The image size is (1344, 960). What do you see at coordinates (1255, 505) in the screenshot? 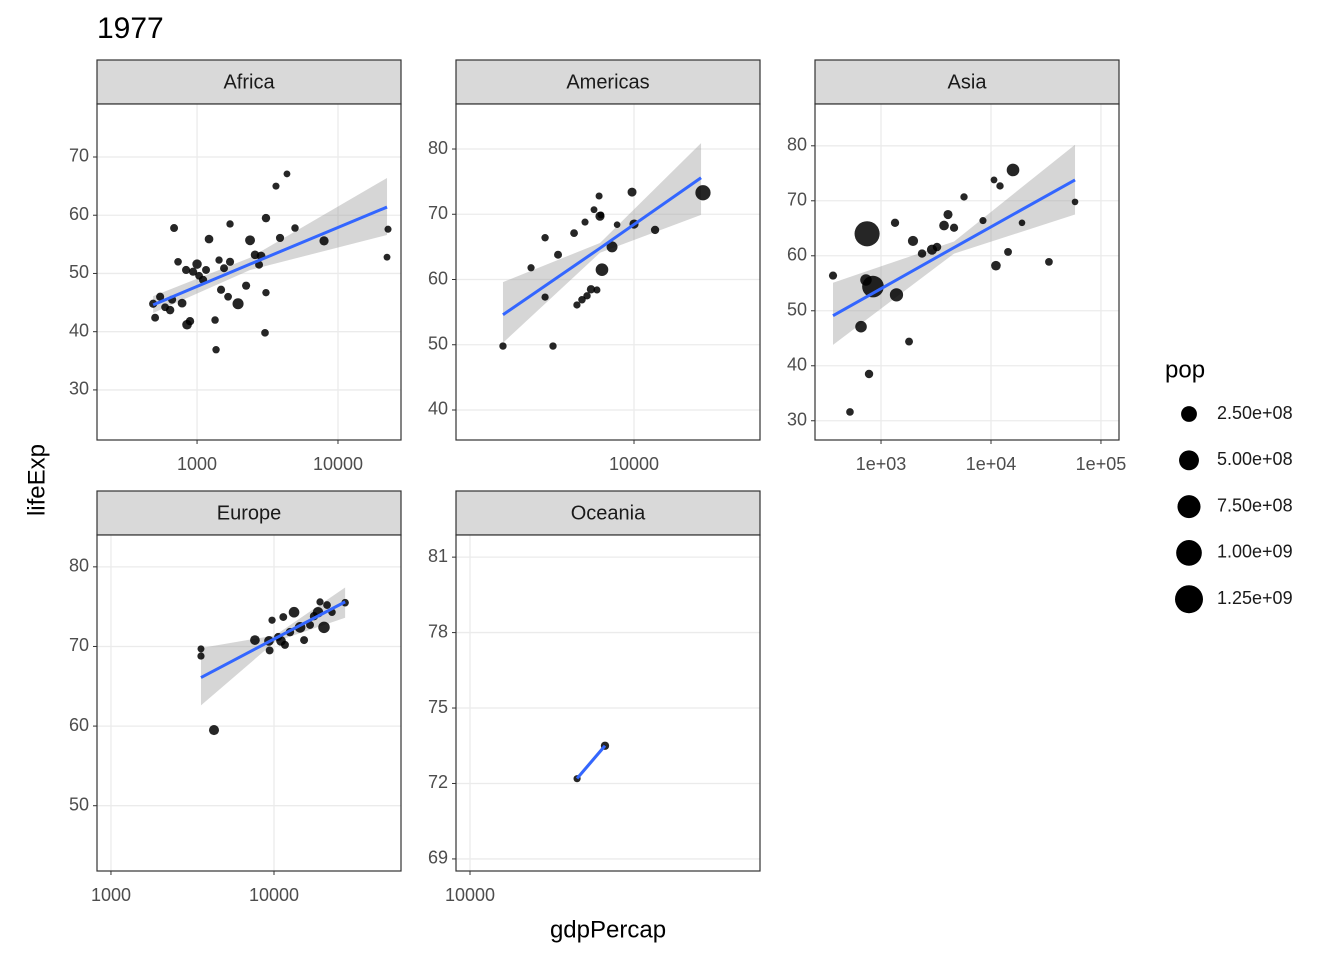
I see `legend-label: 7.50e+08` at bounding box center [1255, 505].